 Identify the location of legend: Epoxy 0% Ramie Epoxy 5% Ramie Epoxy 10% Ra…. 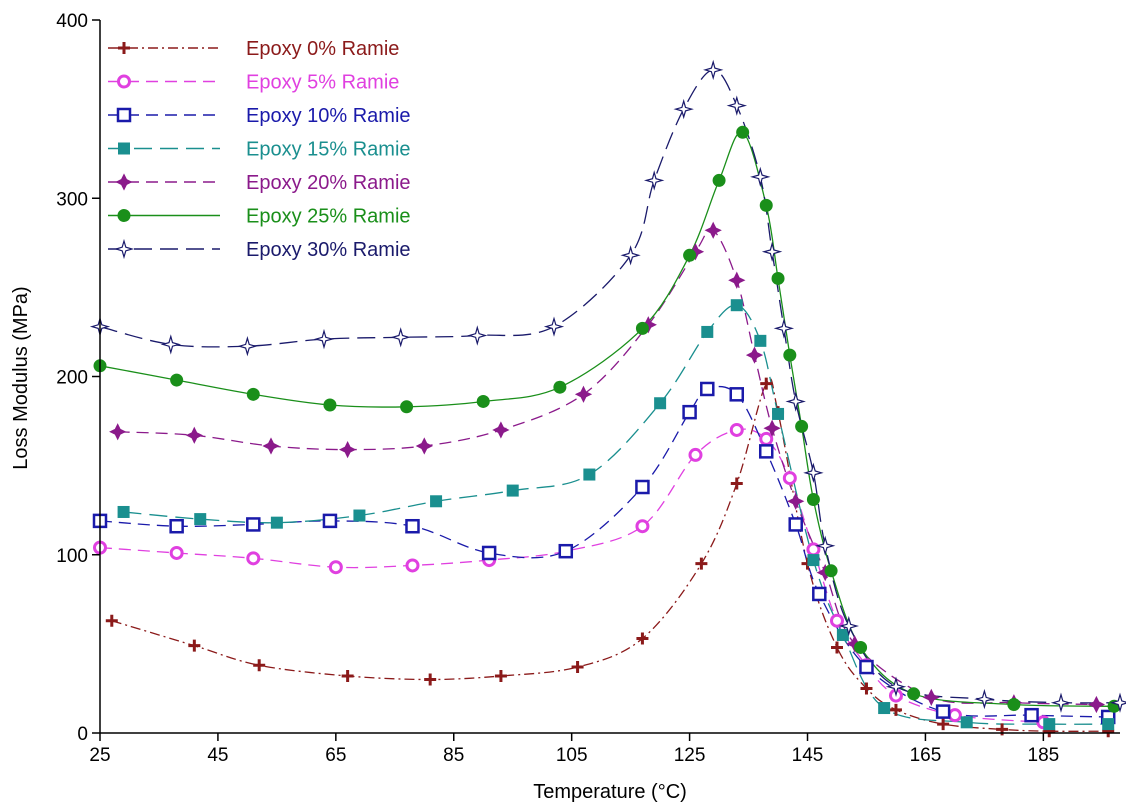
(259, 149).